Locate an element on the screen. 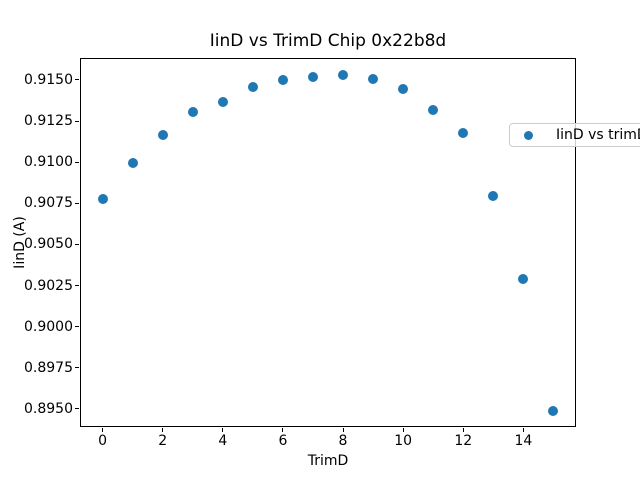  y-tick-label: 0.9125 is located at coordinates (48, 121).